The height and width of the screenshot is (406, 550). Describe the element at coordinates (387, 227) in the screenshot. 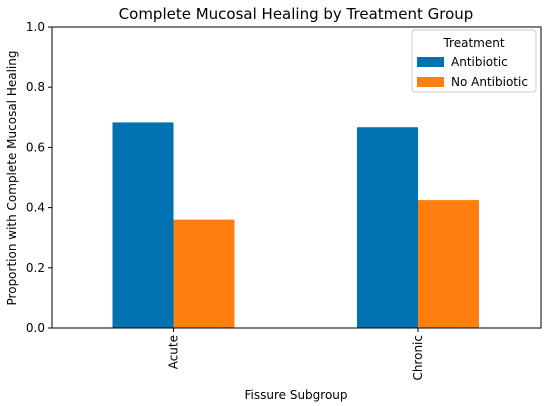

I see `bar-antibiotic-chronic` at that location.